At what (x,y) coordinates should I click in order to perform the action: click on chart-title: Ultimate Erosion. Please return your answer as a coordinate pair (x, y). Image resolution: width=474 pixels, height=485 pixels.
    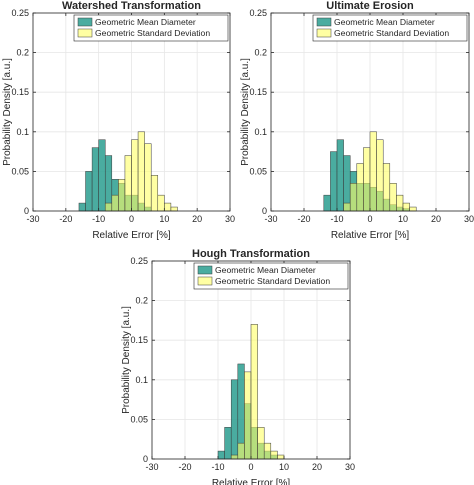
    Looking at the image, I should click on (370, 6).